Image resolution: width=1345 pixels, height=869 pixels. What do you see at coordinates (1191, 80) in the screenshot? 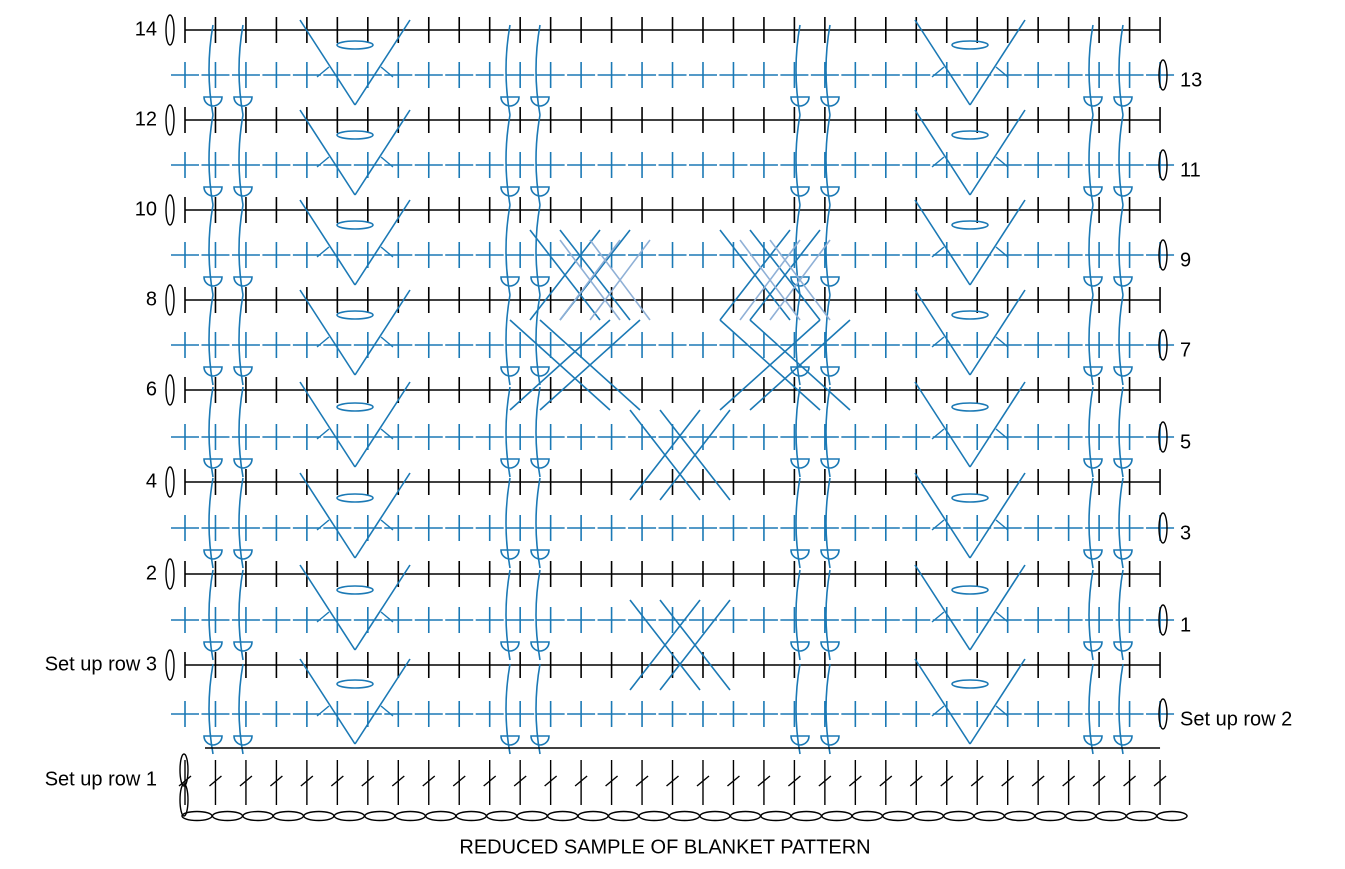
I see `row-label: 13` at bounding box center [1191, 80].